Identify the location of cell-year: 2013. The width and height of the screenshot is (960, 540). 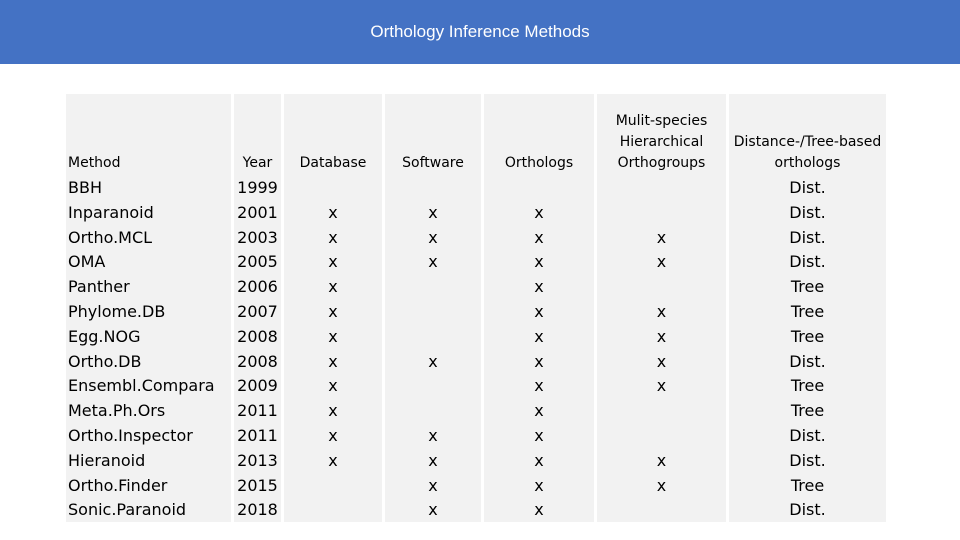
(257, 460).